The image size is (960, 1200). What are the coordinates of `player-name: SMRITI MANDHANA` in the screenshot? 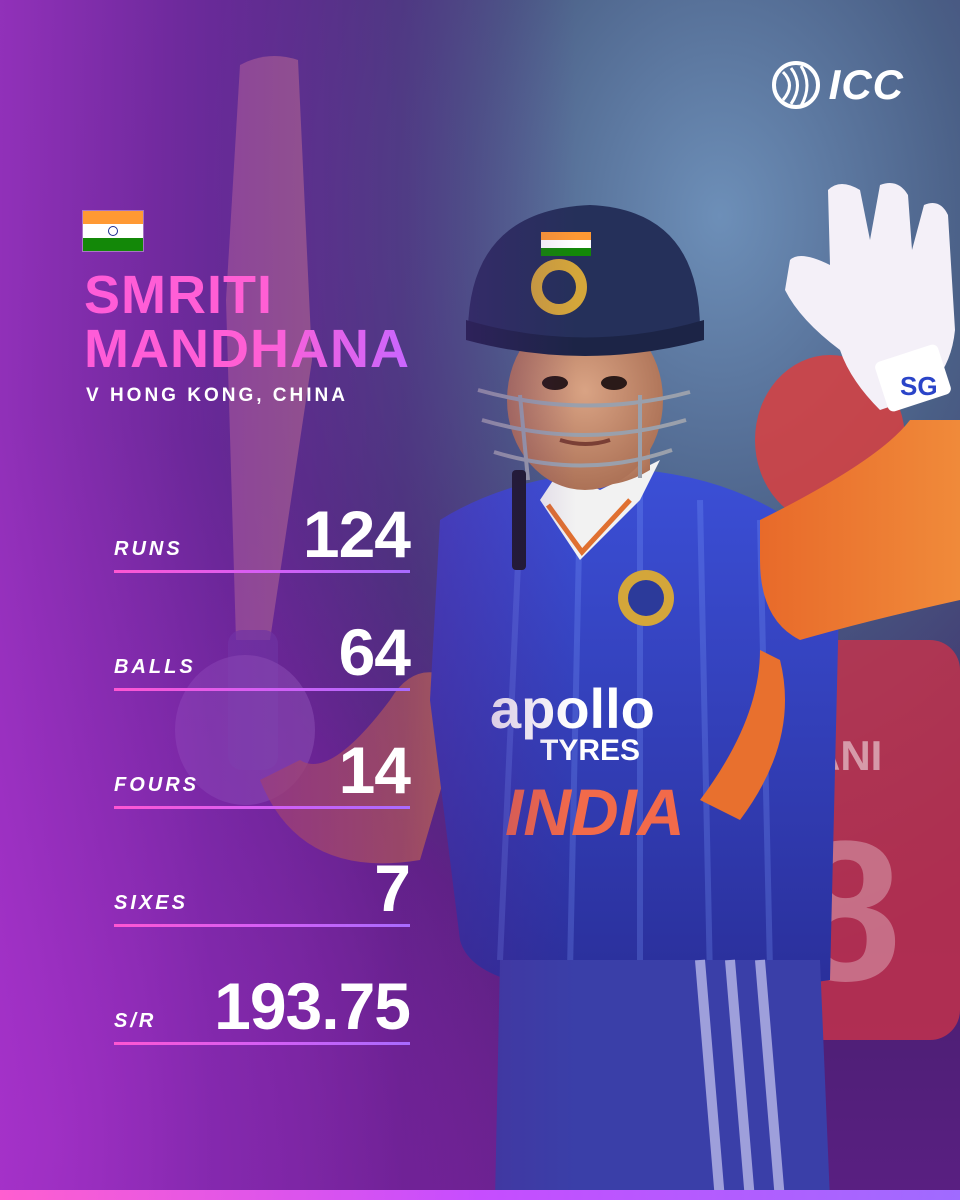 It's located at (247, 322).